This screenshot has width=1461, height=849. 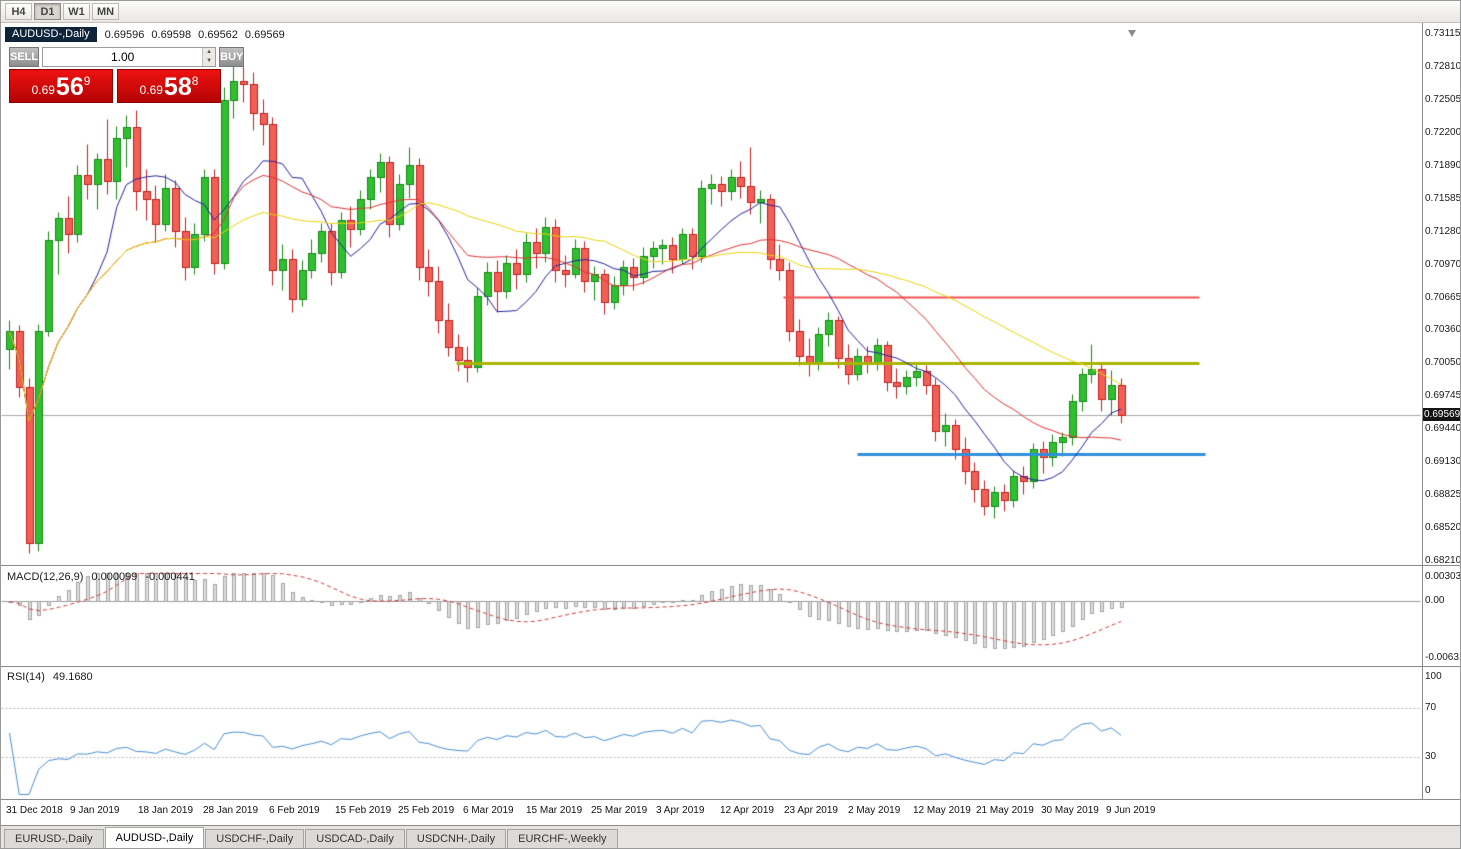 What do you see at coordinates (43, 90) in the screenshot?
I see `sell-price-base: 0.69` at bounding box center [43, 90].